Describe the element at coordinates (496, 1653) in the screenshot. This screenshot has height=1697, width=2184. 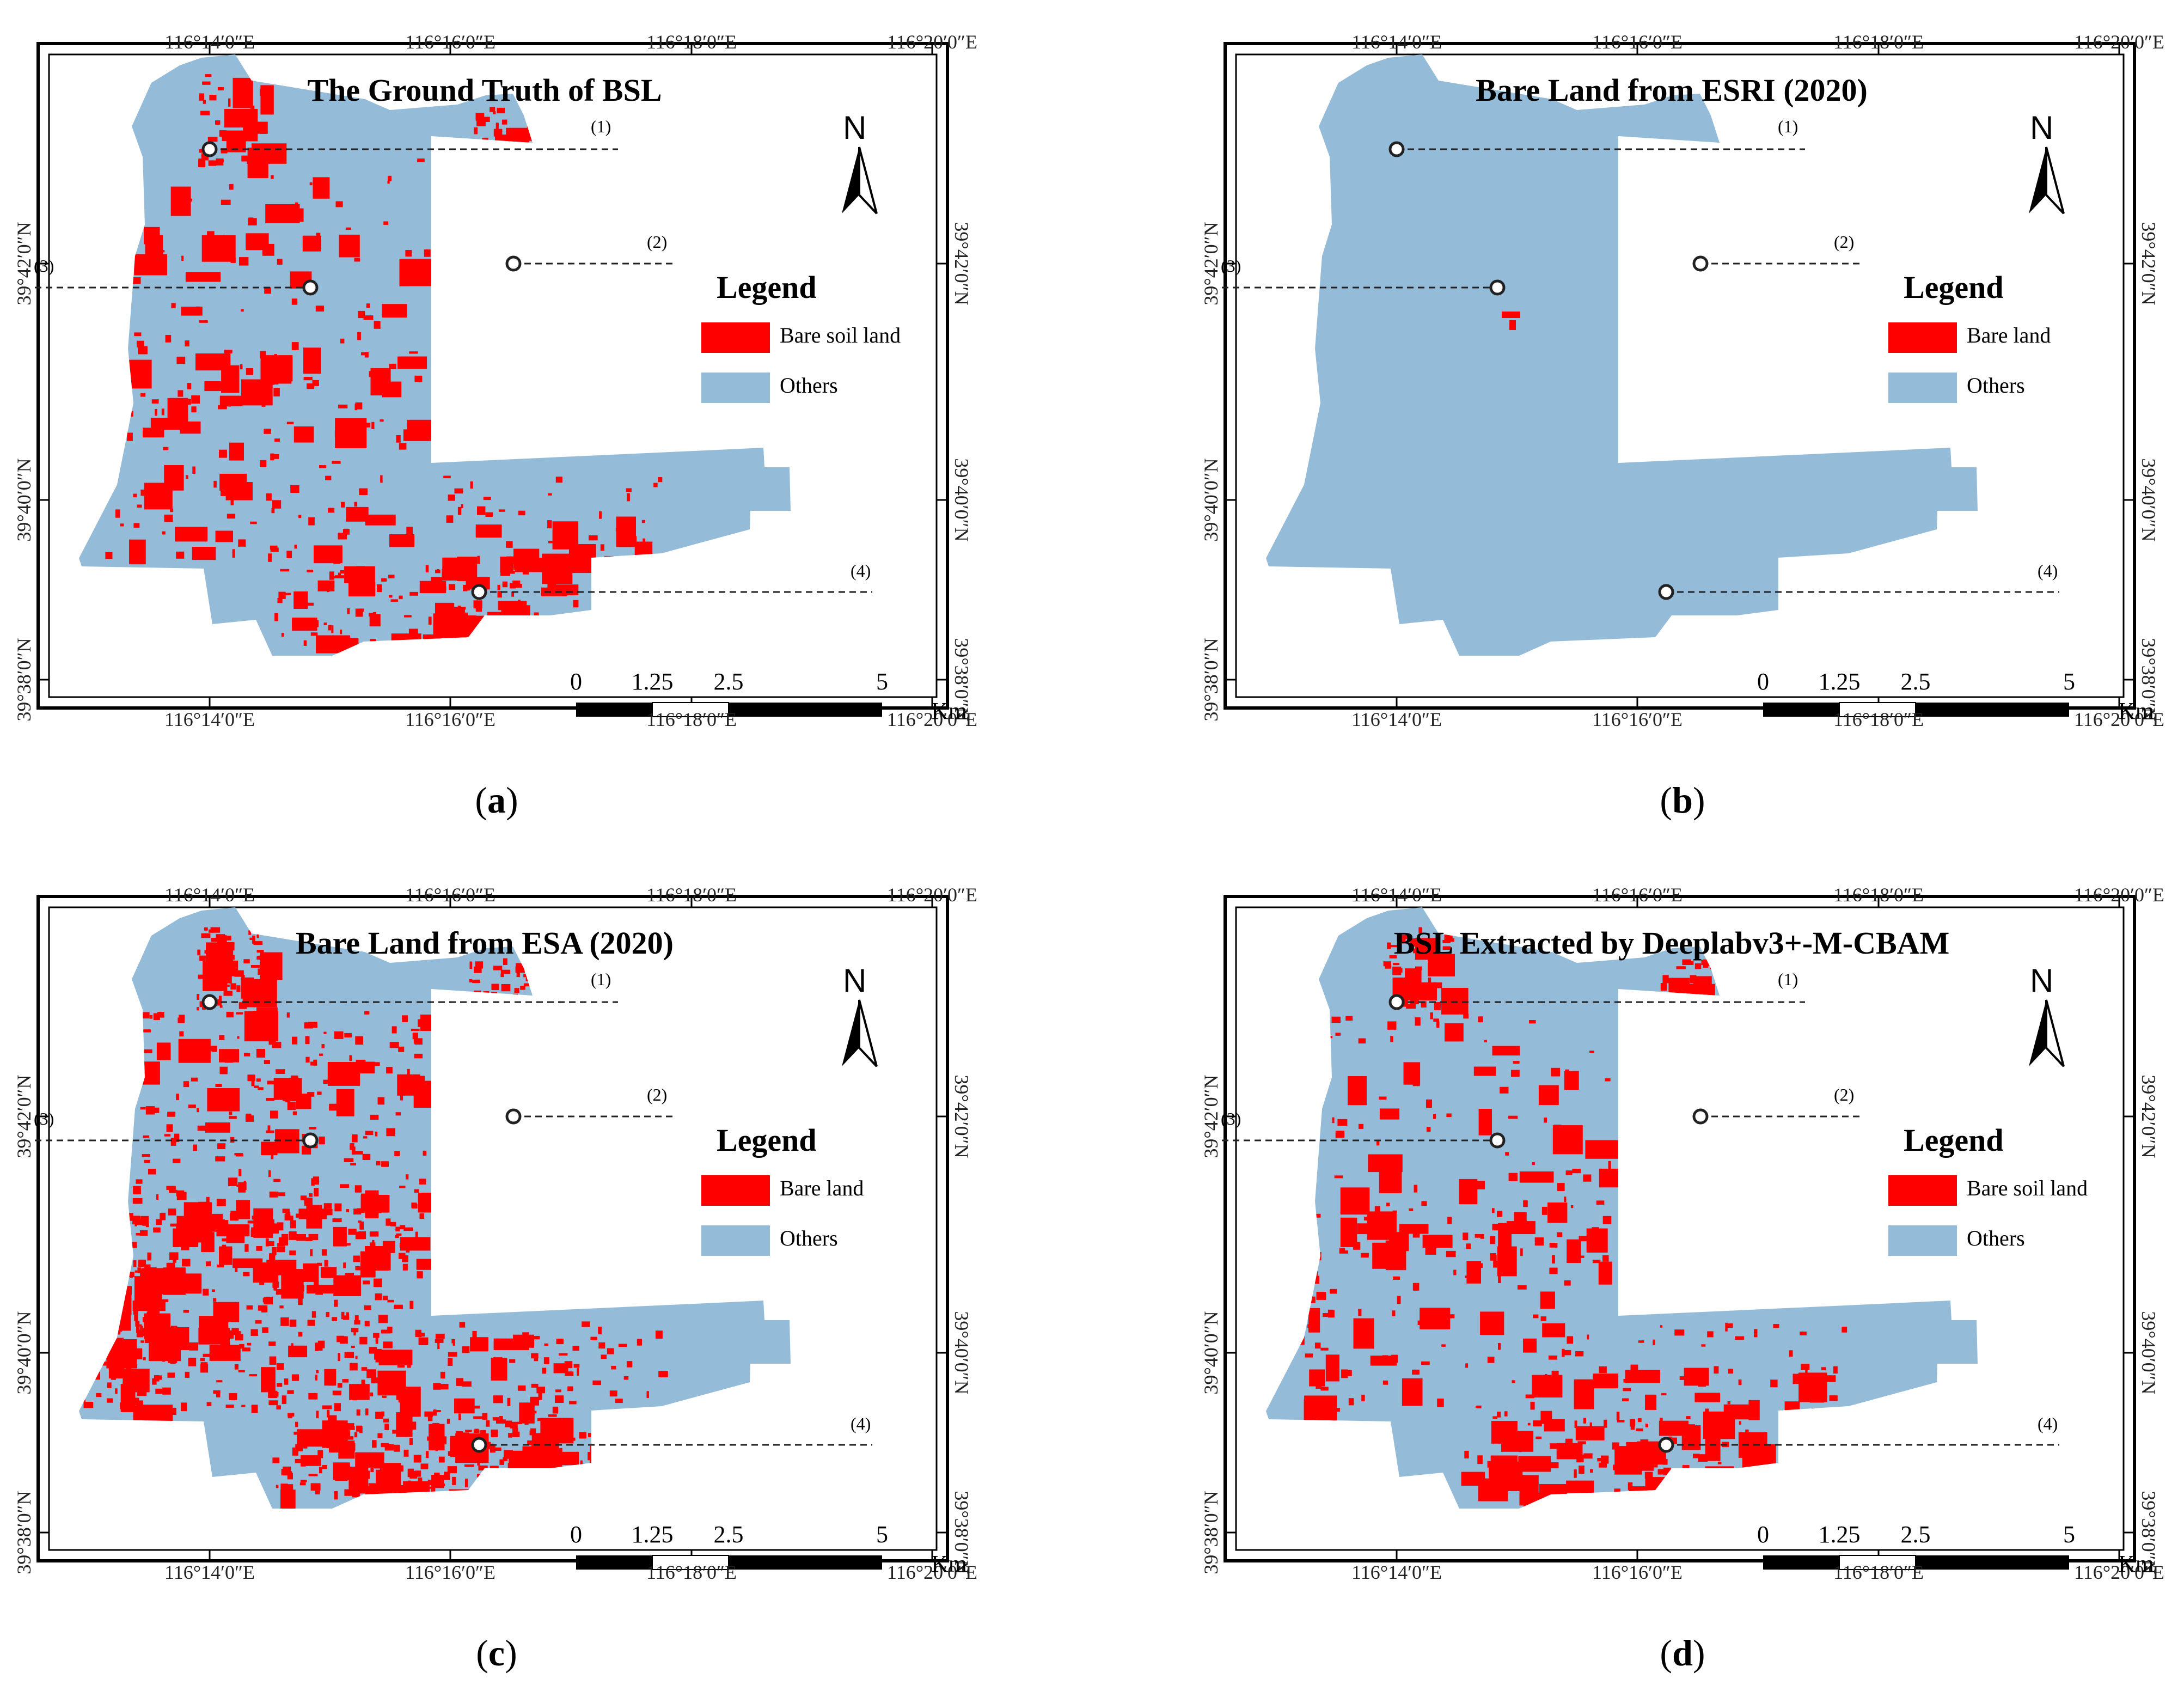
I see `caption-c: (c)` at that location.